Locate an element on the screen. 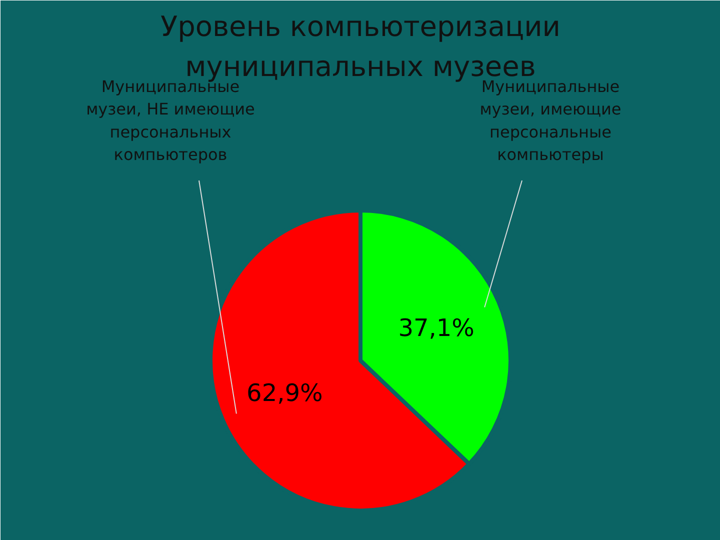 Image resolution: width=720 pixels, height=540 pixels. data-label: 37,1% is located at coordinates (436, 328).